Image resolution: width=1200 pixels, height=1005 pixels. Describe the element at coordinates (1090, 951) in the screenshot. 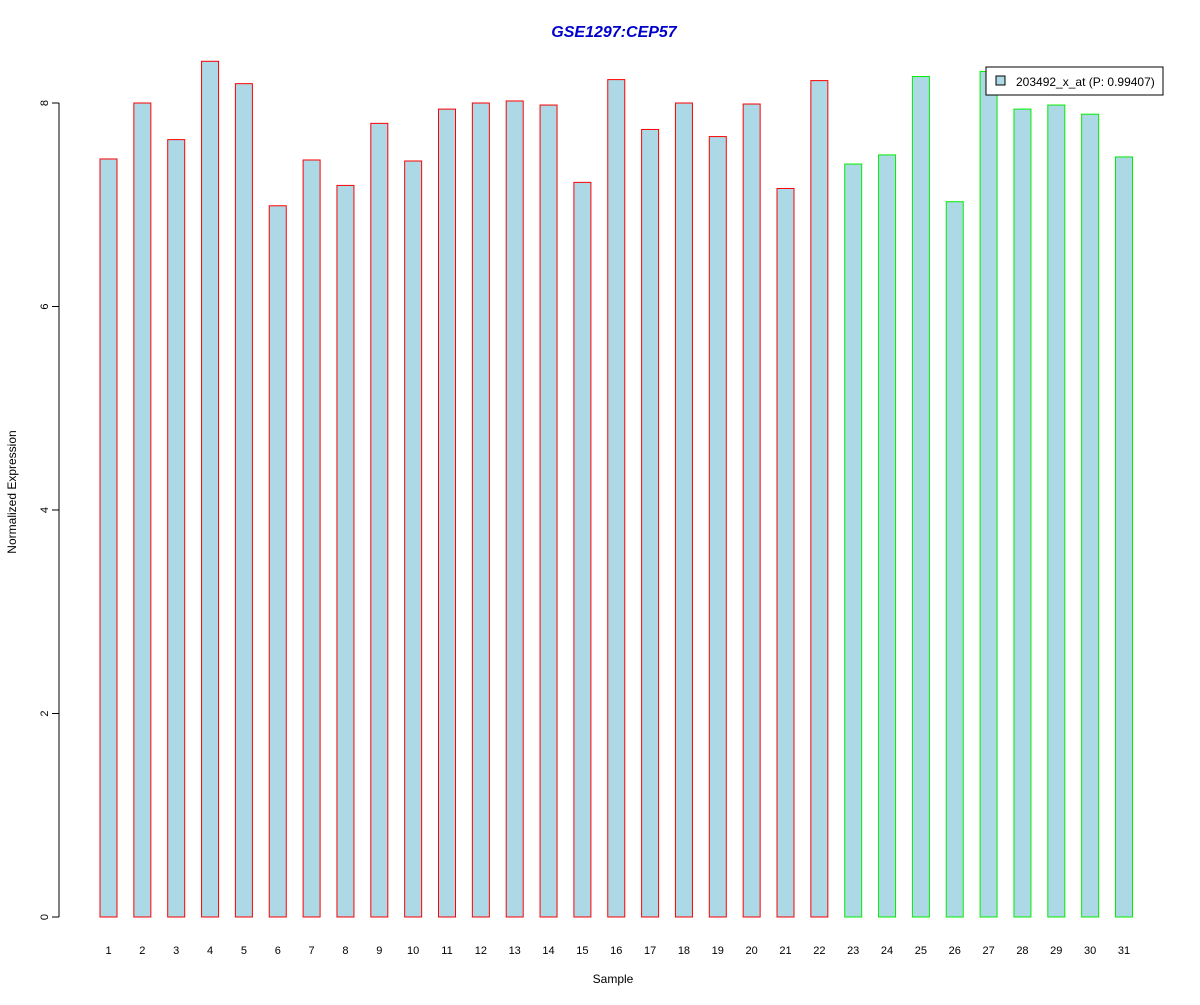

I see `x-tick-label: 30` at that location.